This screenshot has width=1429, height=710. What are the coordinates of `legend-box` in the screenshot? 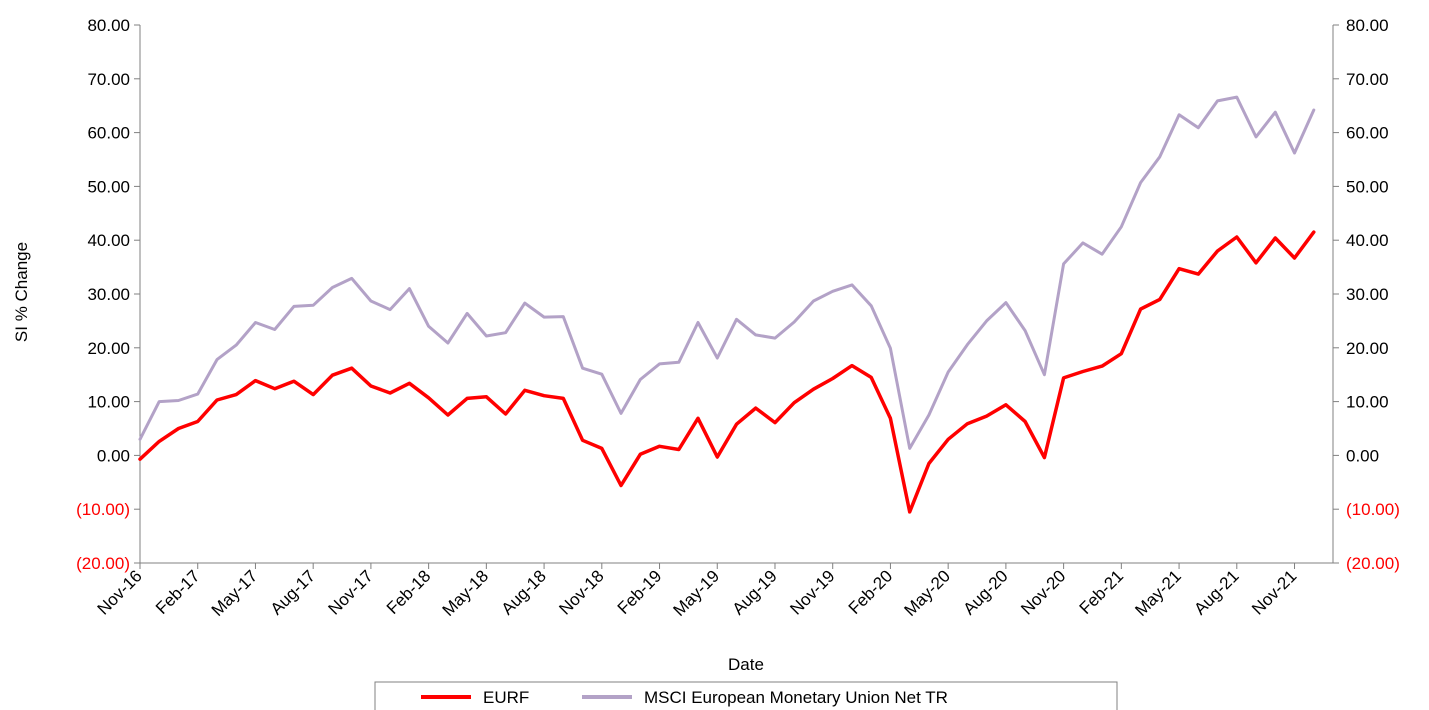 It's located at (746, 695).